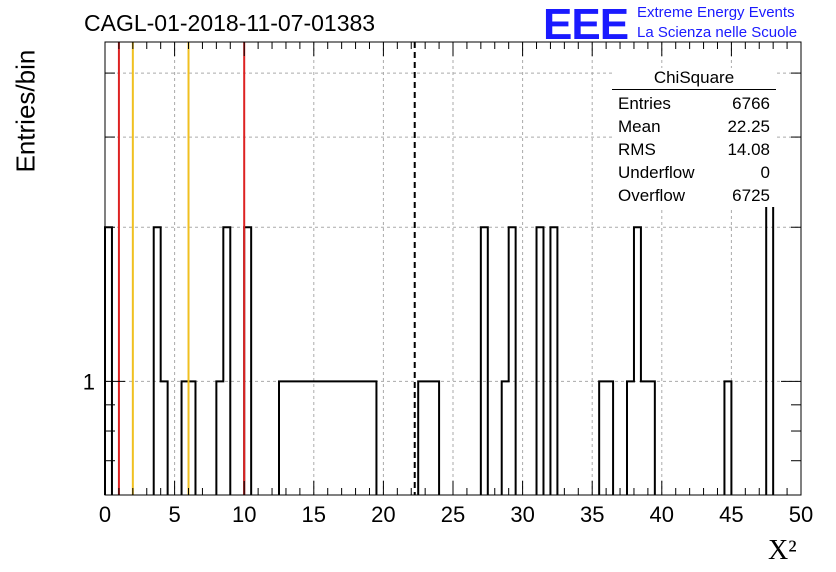  Describe the element at coordinates (174, 514) in the screenshot. I see `x-tick-label: 5` at that location.